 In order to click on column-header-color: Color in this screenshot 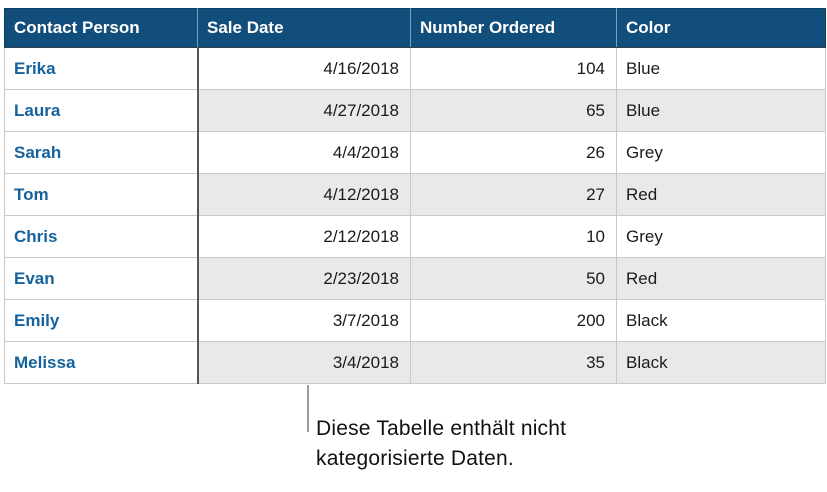, I will do `click(721, 28)`.